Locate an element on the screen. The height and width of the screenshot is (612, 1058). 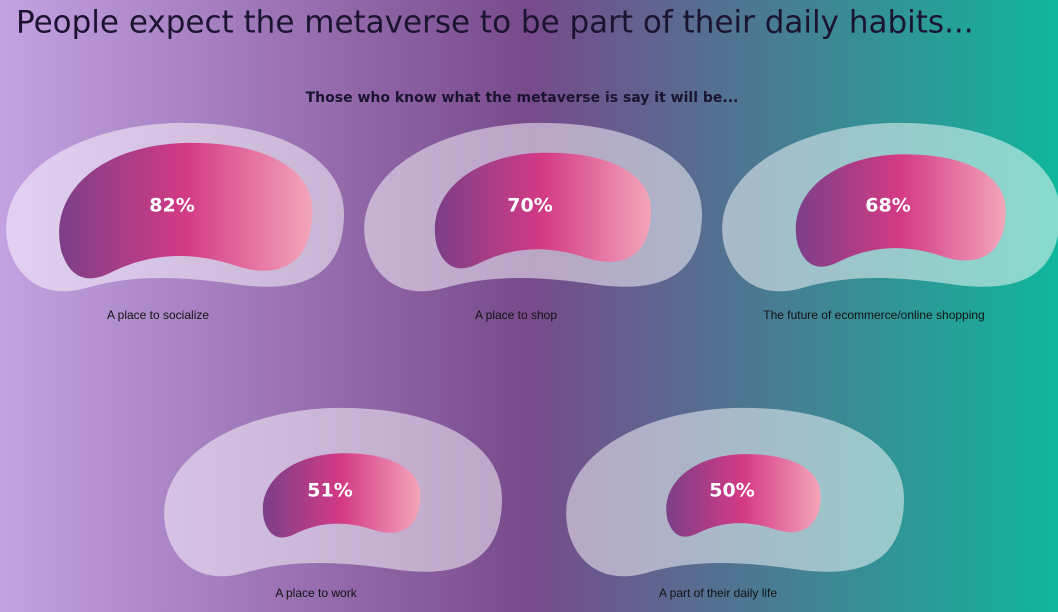
value-label: 70% is located at coordinates (529, 206).